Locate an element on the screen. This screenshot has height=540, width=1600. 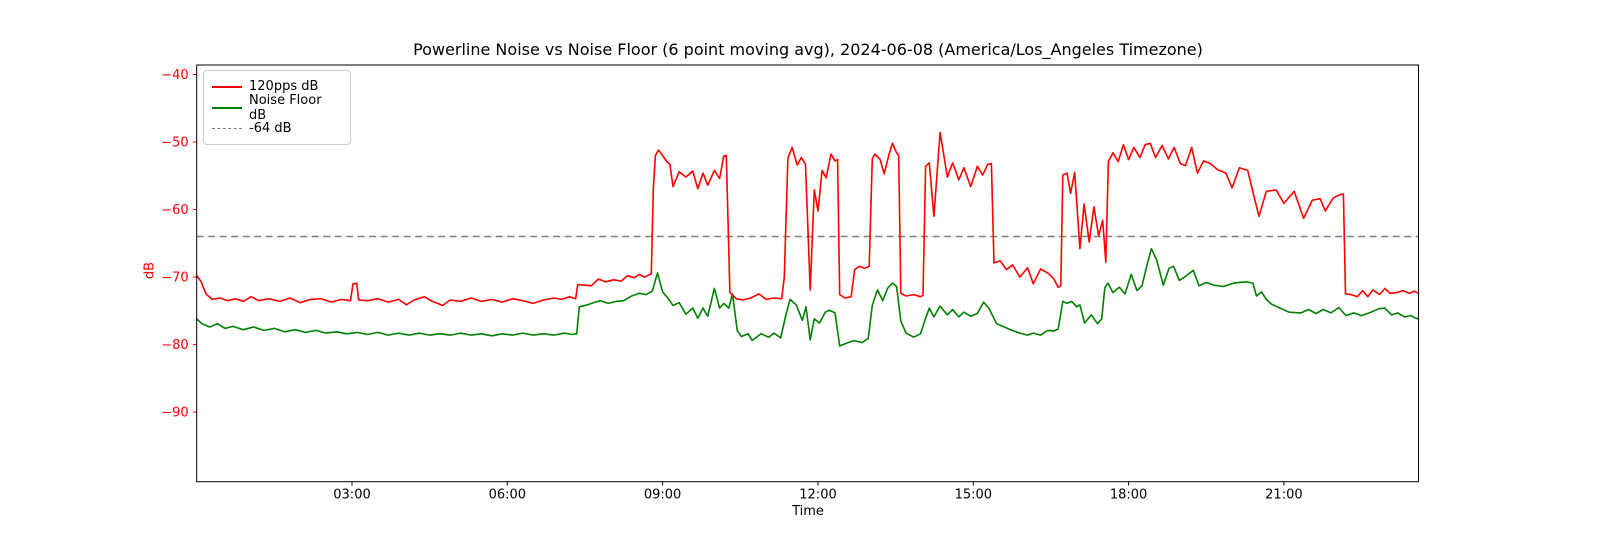
legend-item-threshold: -64 dB is located at coordinates (277, 128).